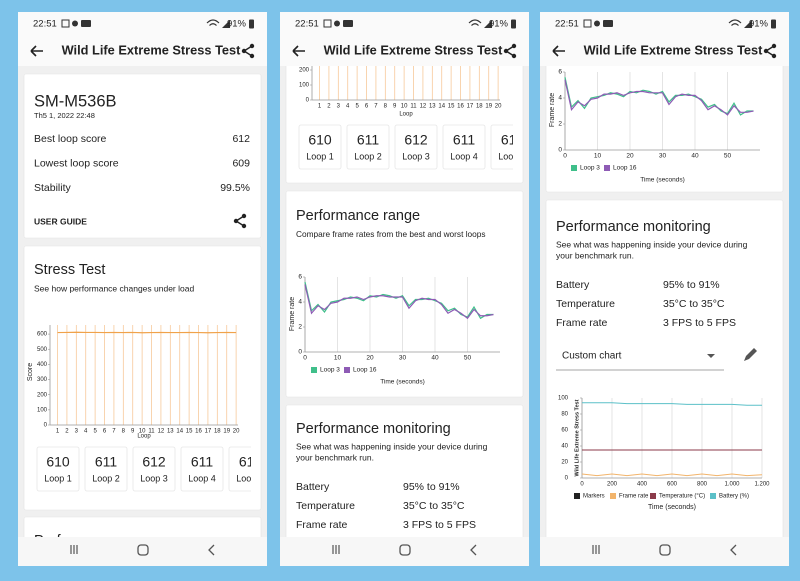  What do you see at coordinates (441, 107) in the screenshot?
I see `x-tick-label: 14` at bounding box center [441, 107].